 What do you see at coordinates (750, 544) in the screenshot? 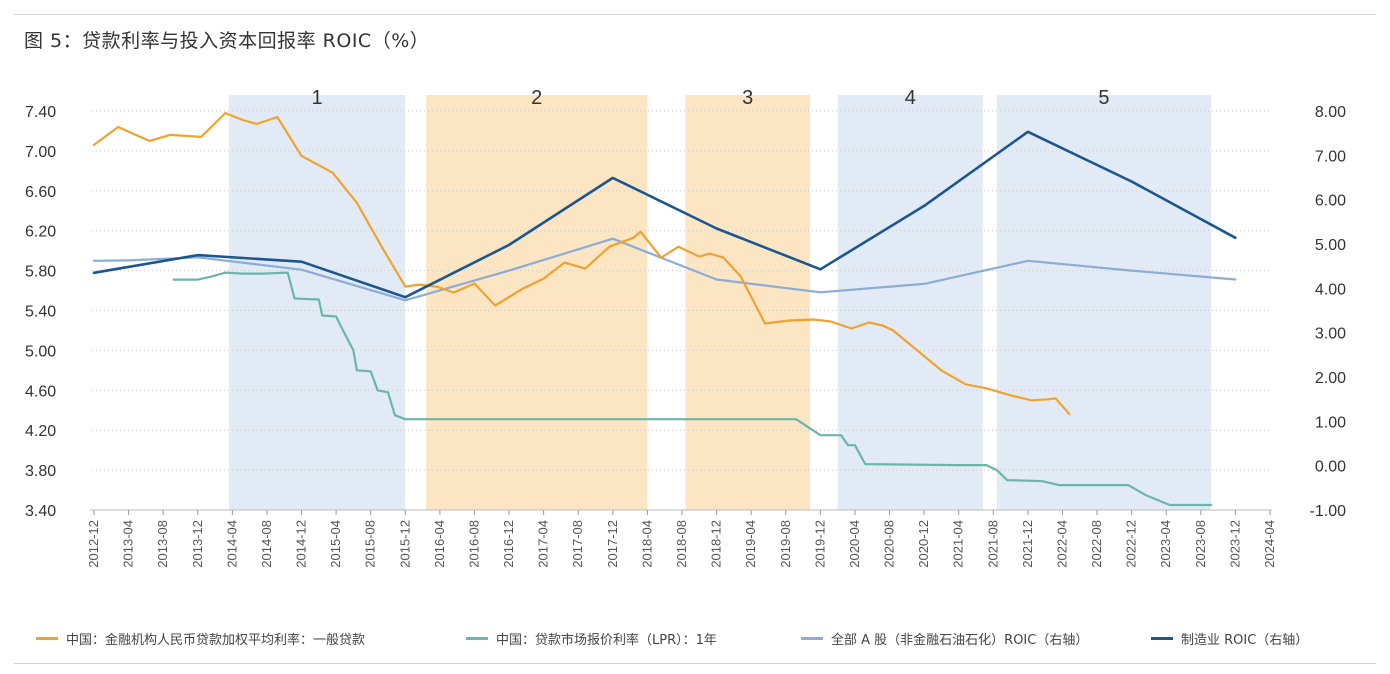
I see `x-tick-label: 2019-04` at bounding box center [750, 544].